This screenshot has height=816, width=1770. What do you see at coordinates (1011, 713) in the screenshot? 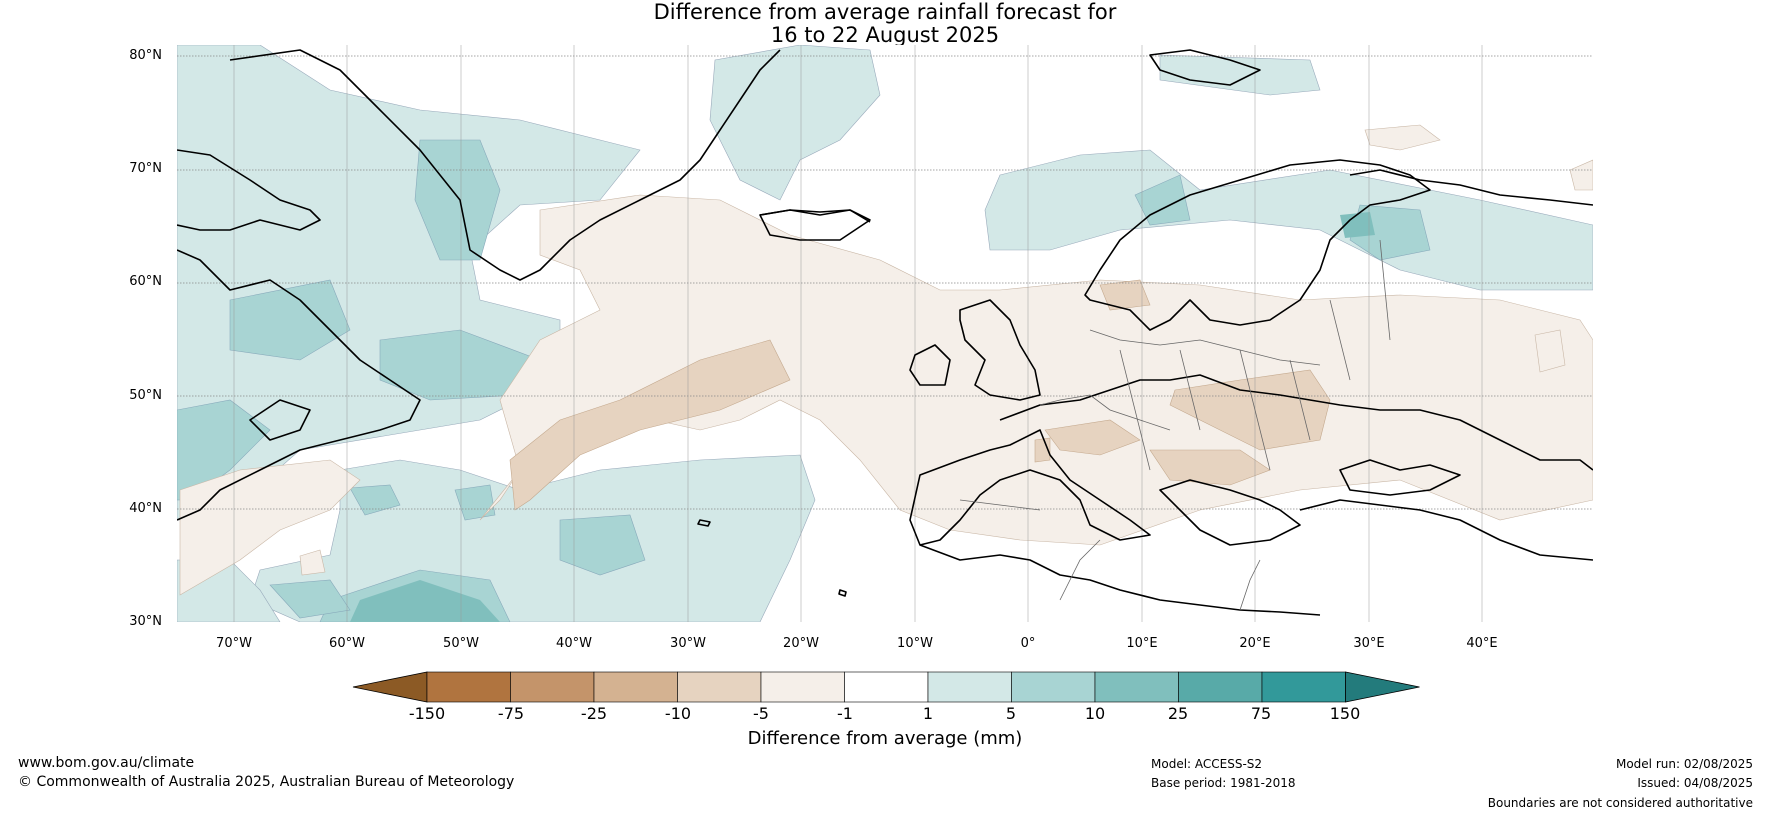
I see `colorbar-label: 5` at bounding box center [1011, 713].